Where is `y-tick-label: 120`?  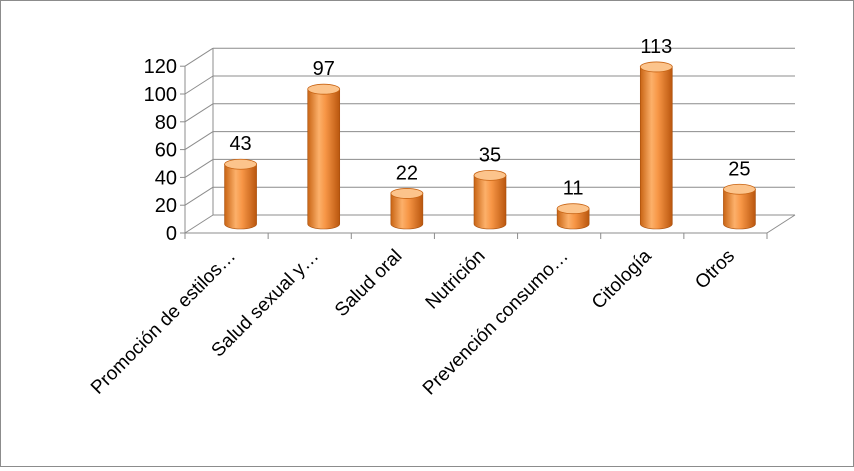
y-tick-label: 120 is located at coordinates (160, 67).